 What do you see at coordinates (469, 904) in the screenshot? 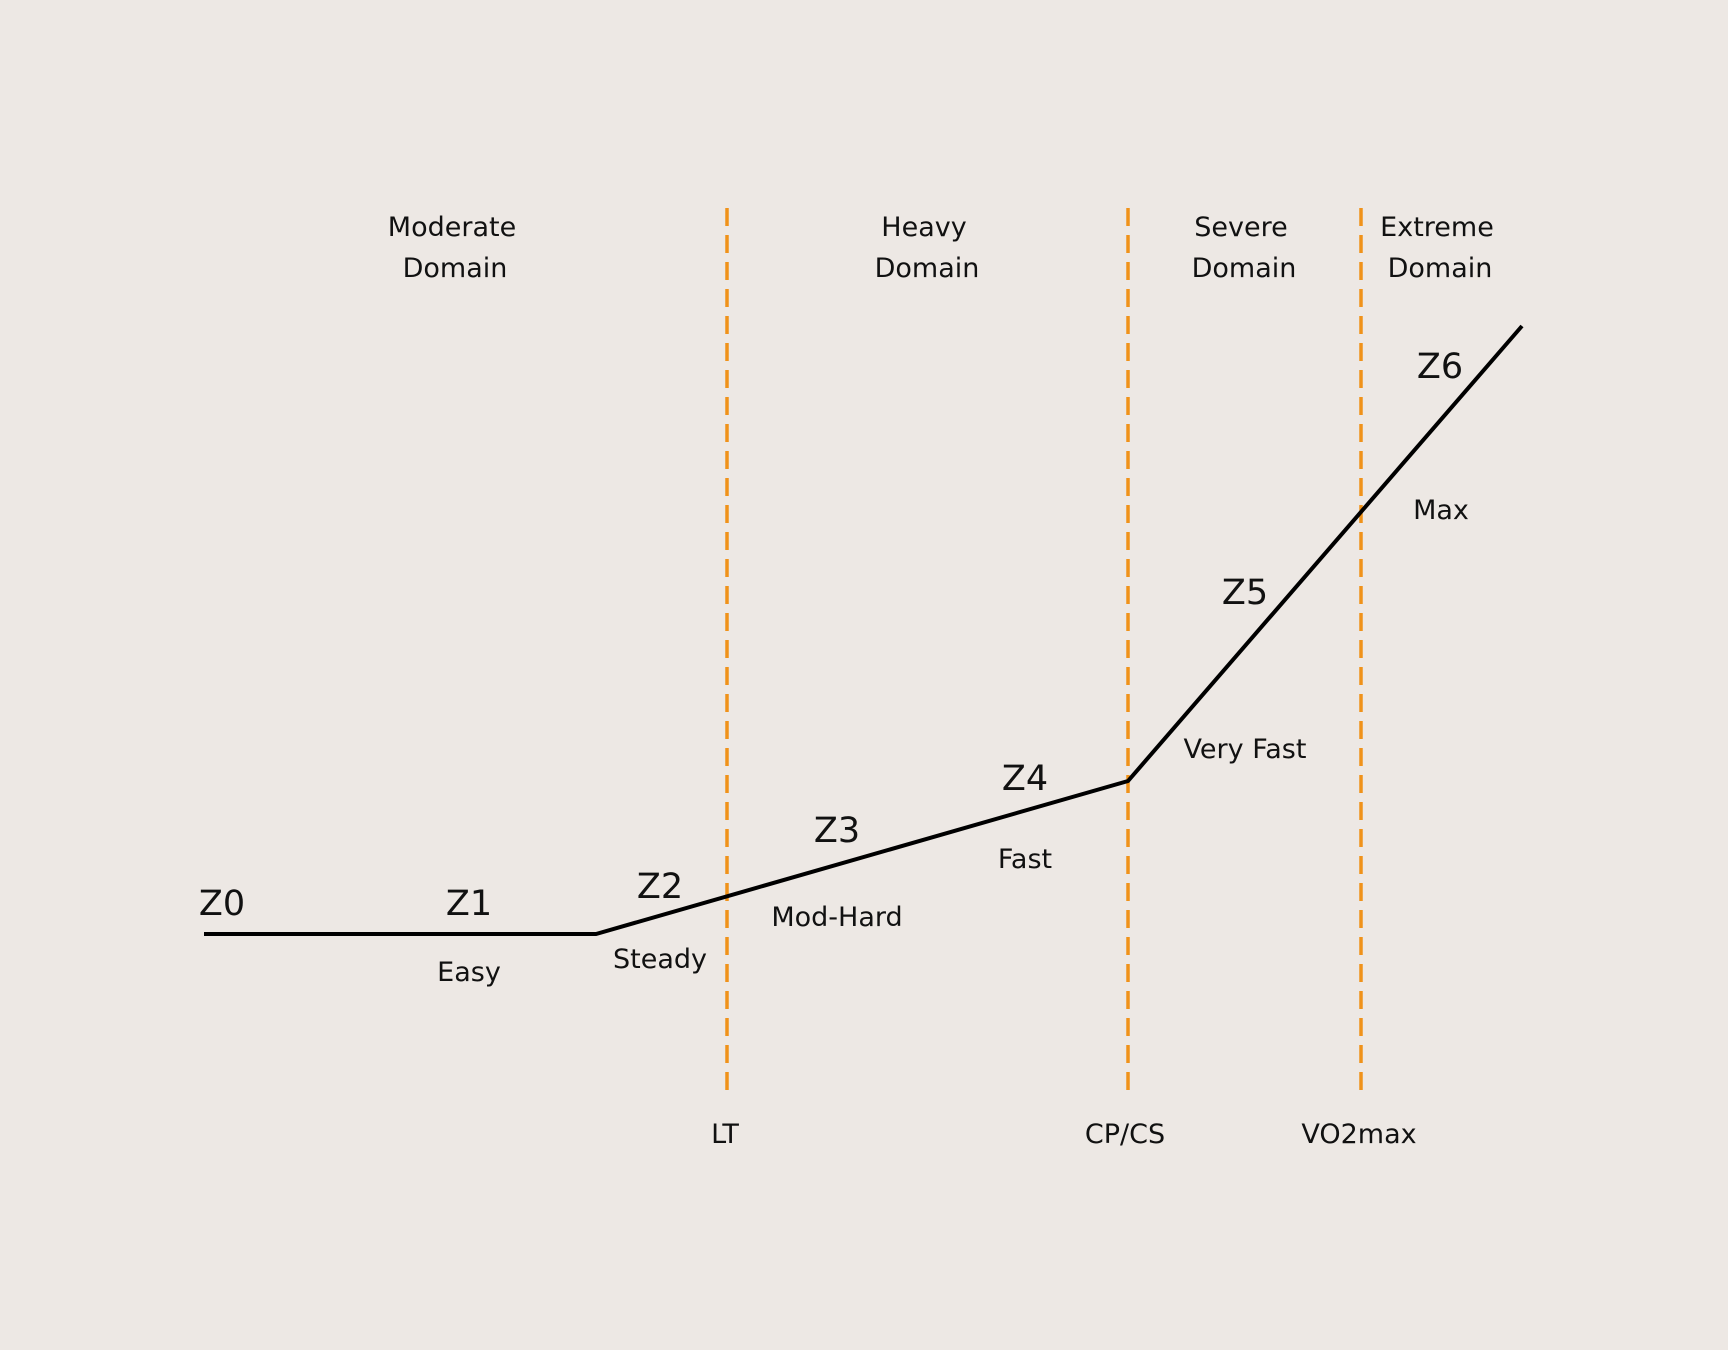
I see `zone-label-z1: Z1` at bounding box center [469, 904].